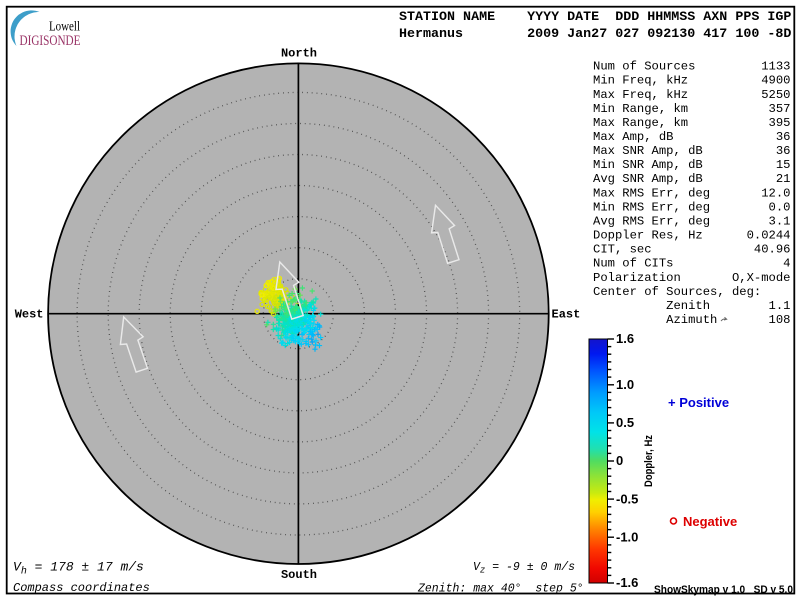  What do you see at coordinates (691, 250) in the screenshot?
I see `svg-text: CIT, sec 40.96` at bounding box center [691, 250].